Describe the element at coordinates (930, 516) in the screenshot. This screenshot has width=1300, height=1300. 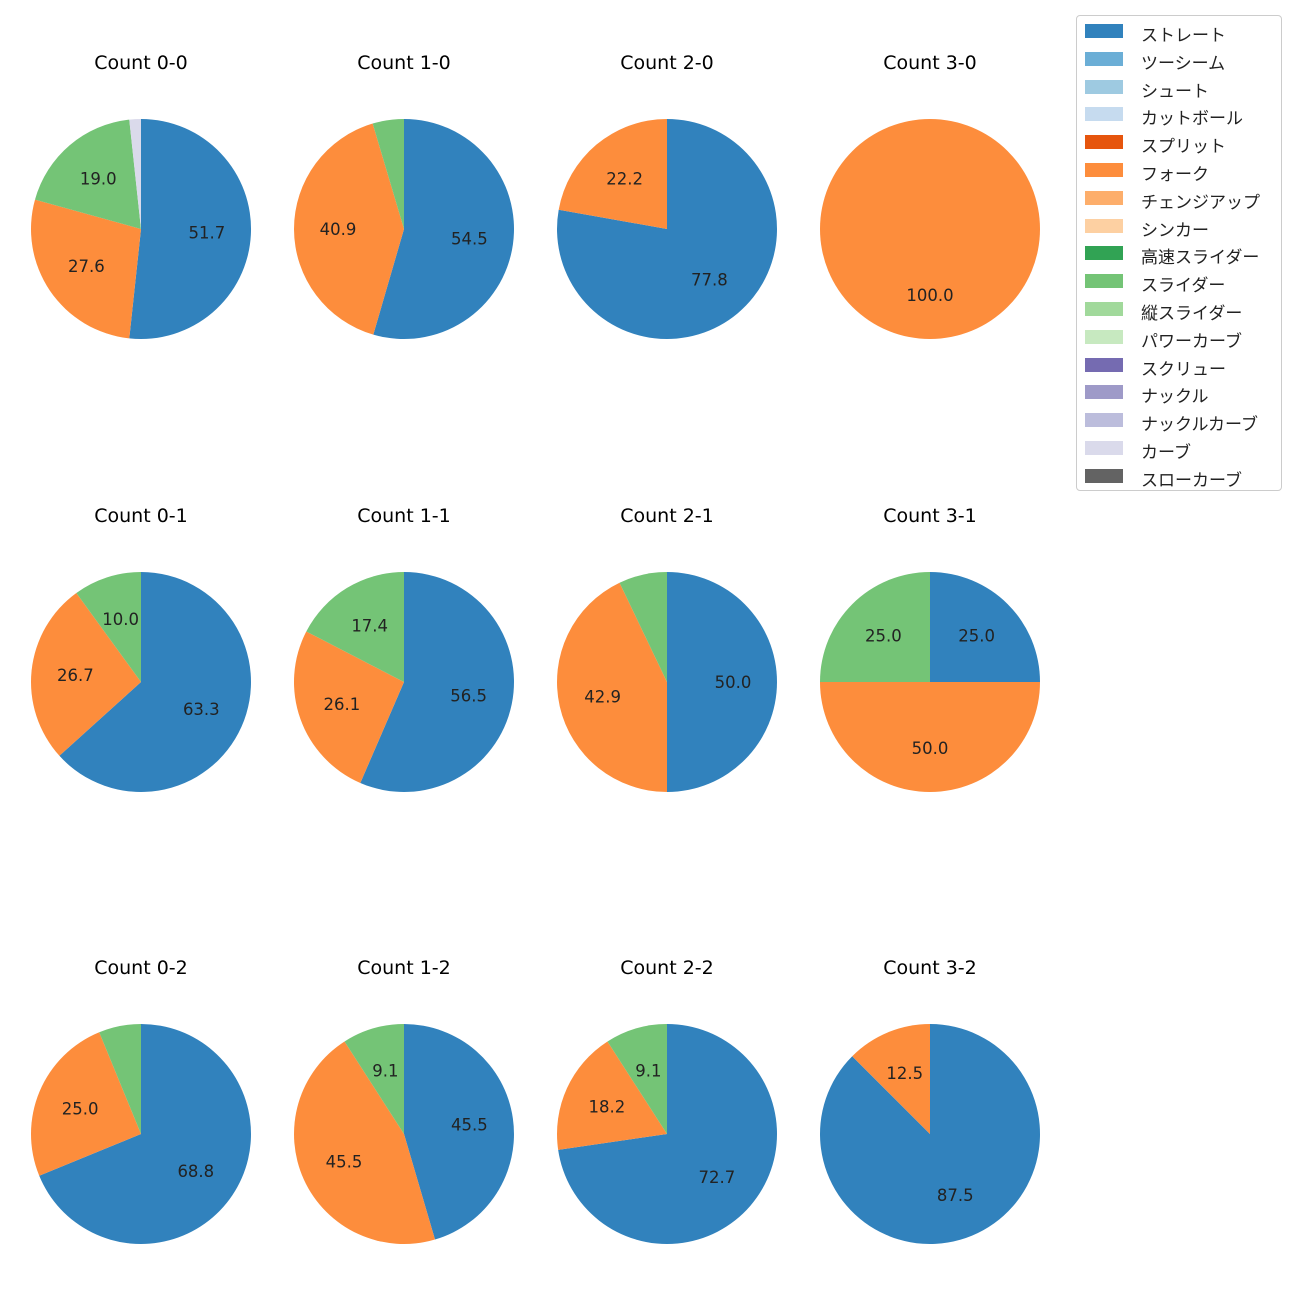
I see `pie-title: Count 3-1` at that location.